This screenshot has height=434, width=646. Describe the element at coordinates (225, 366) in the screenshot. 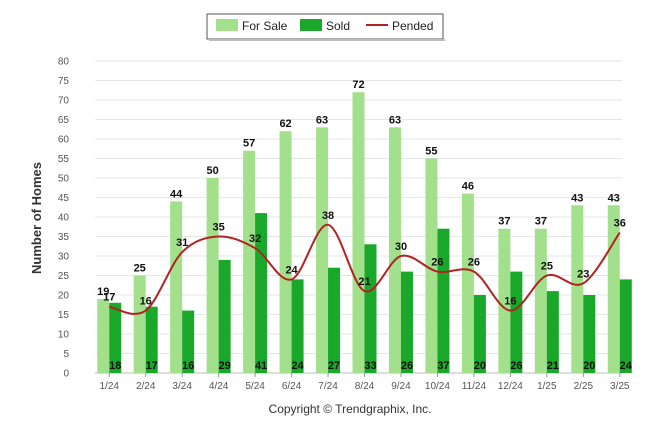

I see `data-label-sold: 29` at that location.